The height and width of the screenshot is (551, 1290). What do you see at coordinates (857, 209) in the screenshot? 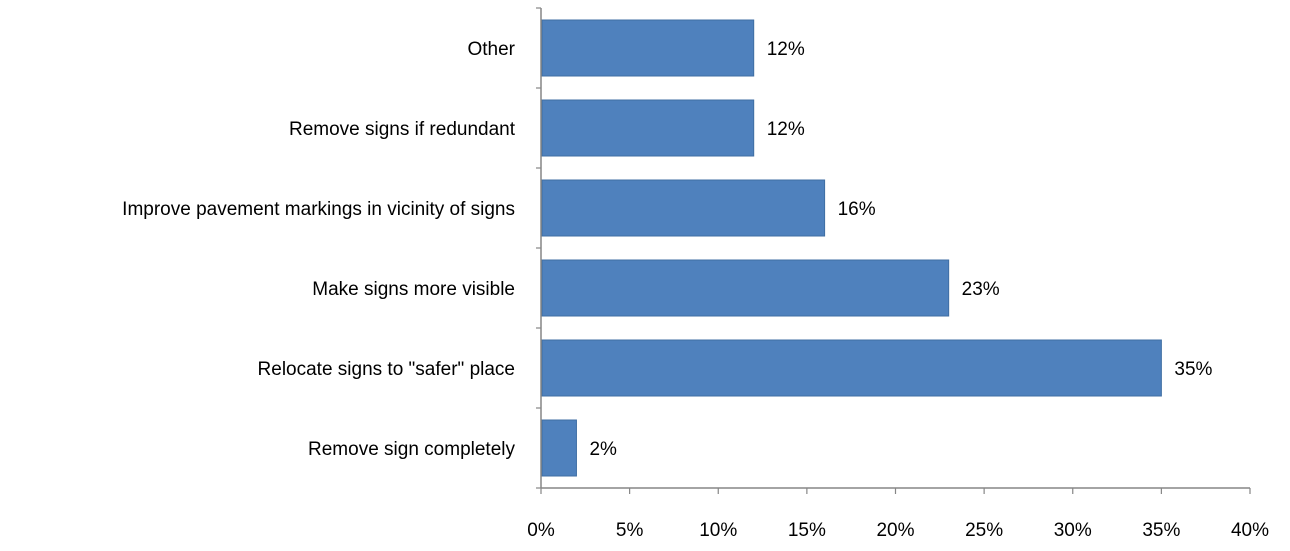
I see `data-label: 16%` at bounding box center [857, 209].